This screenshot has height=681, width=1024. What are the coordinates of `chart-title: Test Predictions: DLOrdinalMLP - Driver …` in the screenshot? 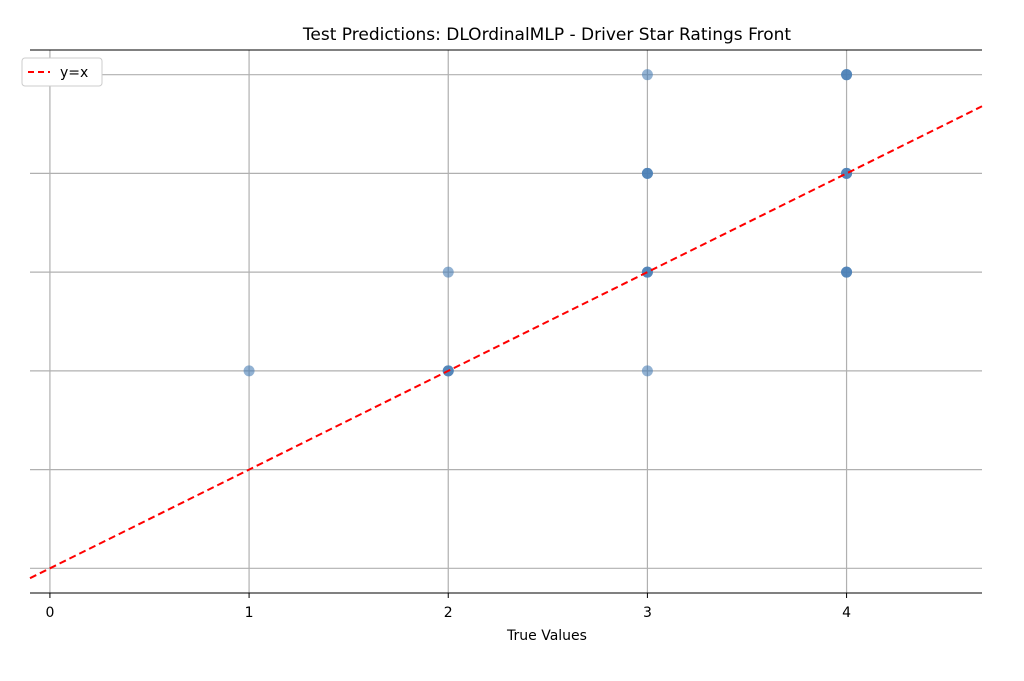 It's located at (546, 35).